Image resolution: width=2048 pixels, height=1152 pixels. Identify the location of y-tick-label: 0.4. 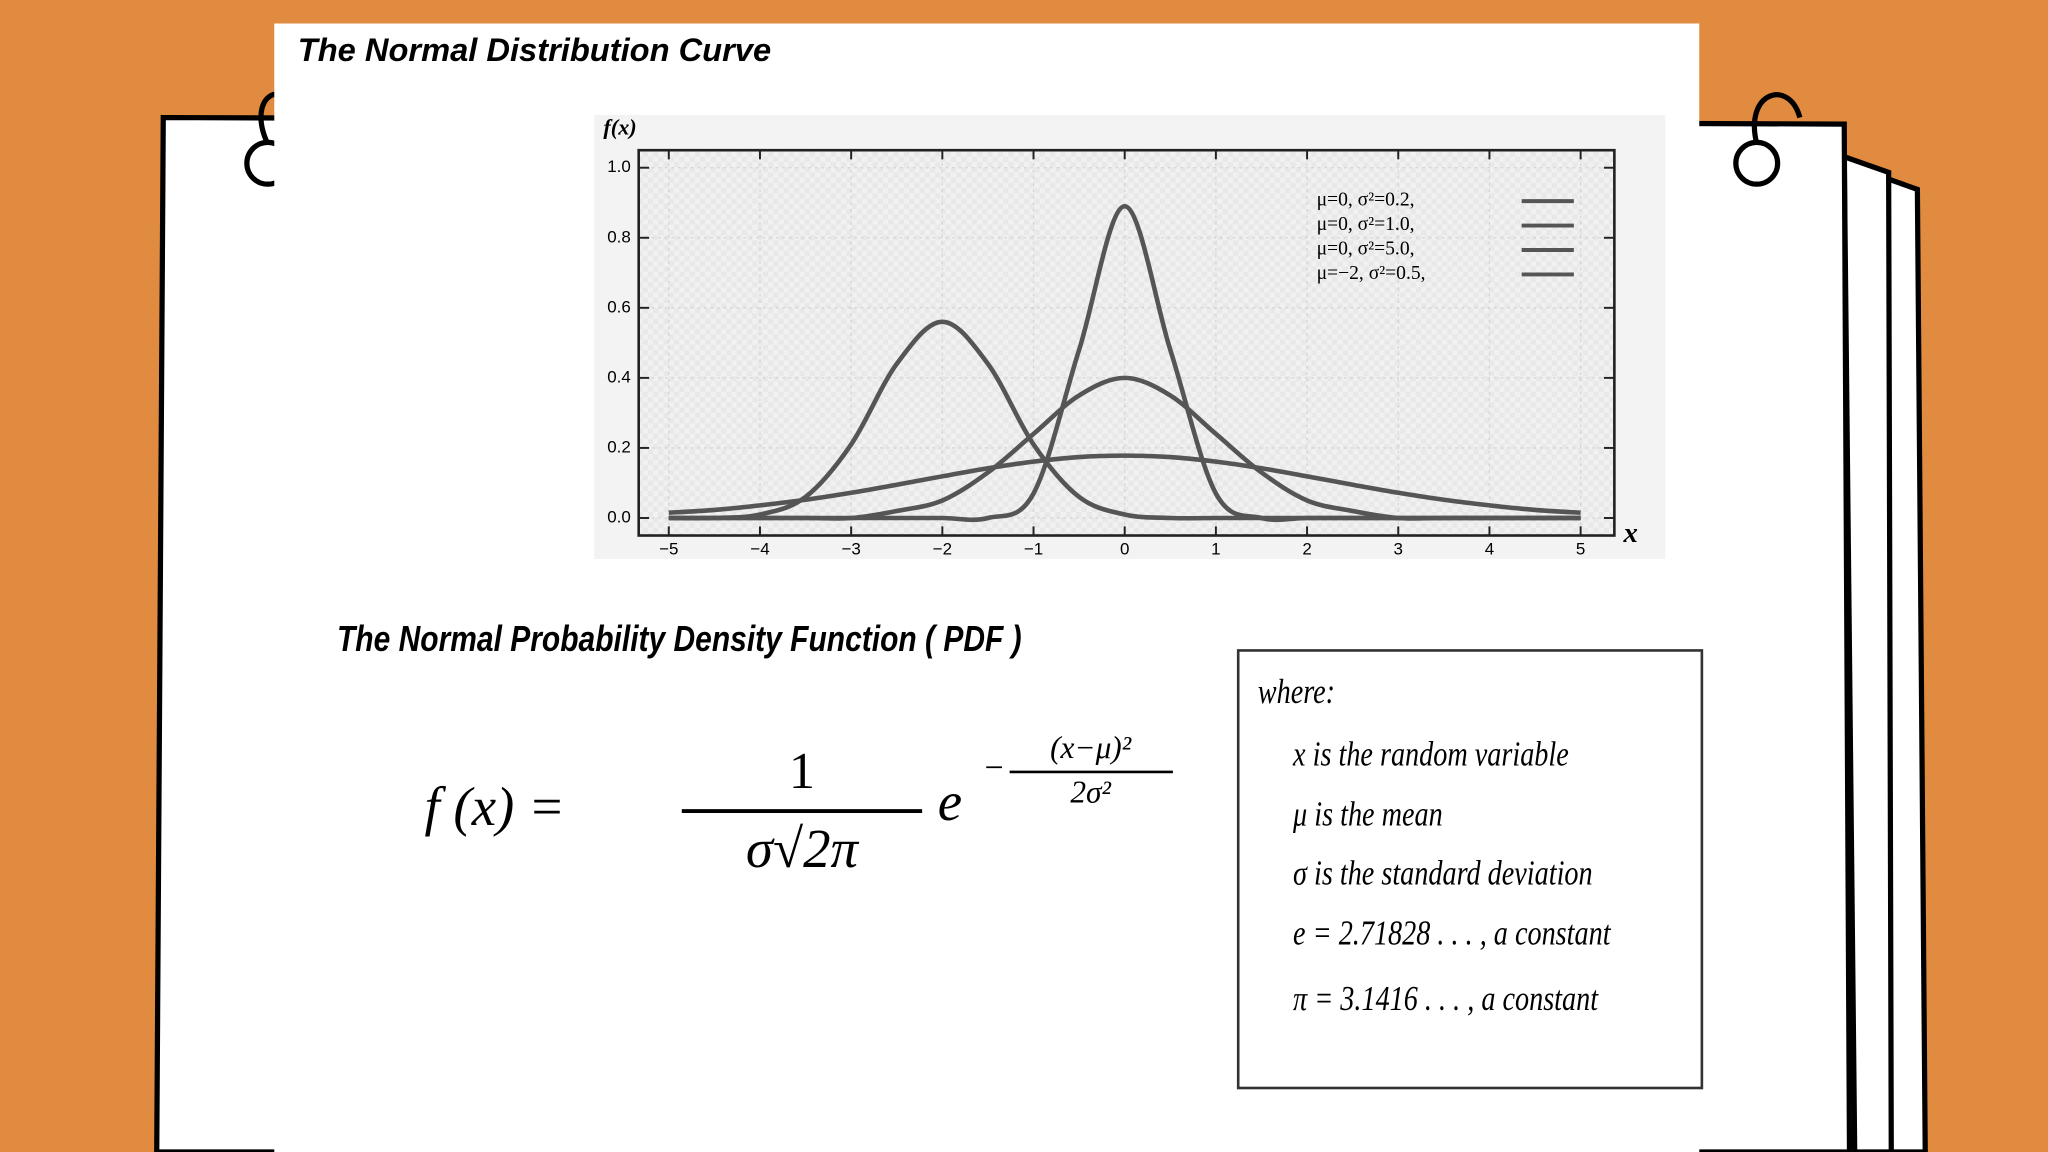
(619, 376).